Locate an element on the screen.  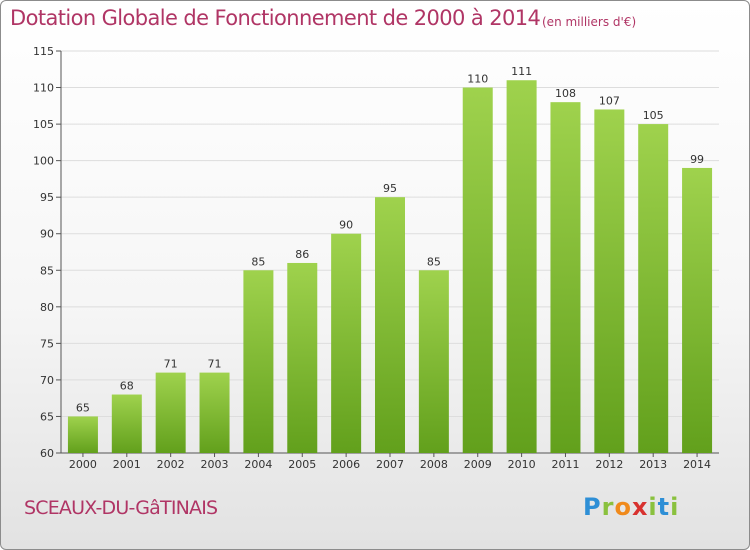
x-tick-label: 2007 is located at coordinates (390, 464).